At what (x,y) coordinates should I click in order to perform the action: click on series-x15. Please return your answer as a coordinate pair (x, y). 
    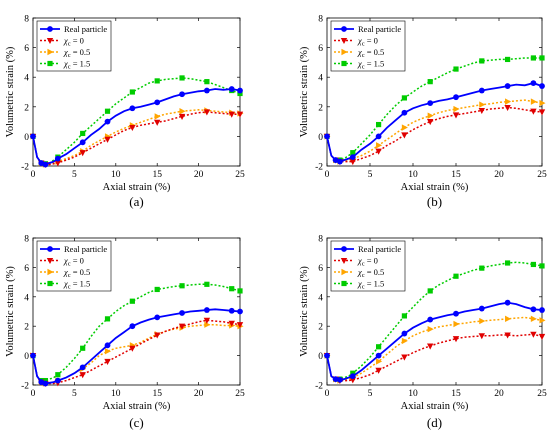
    Looking at the image, I should click on (136, 332).